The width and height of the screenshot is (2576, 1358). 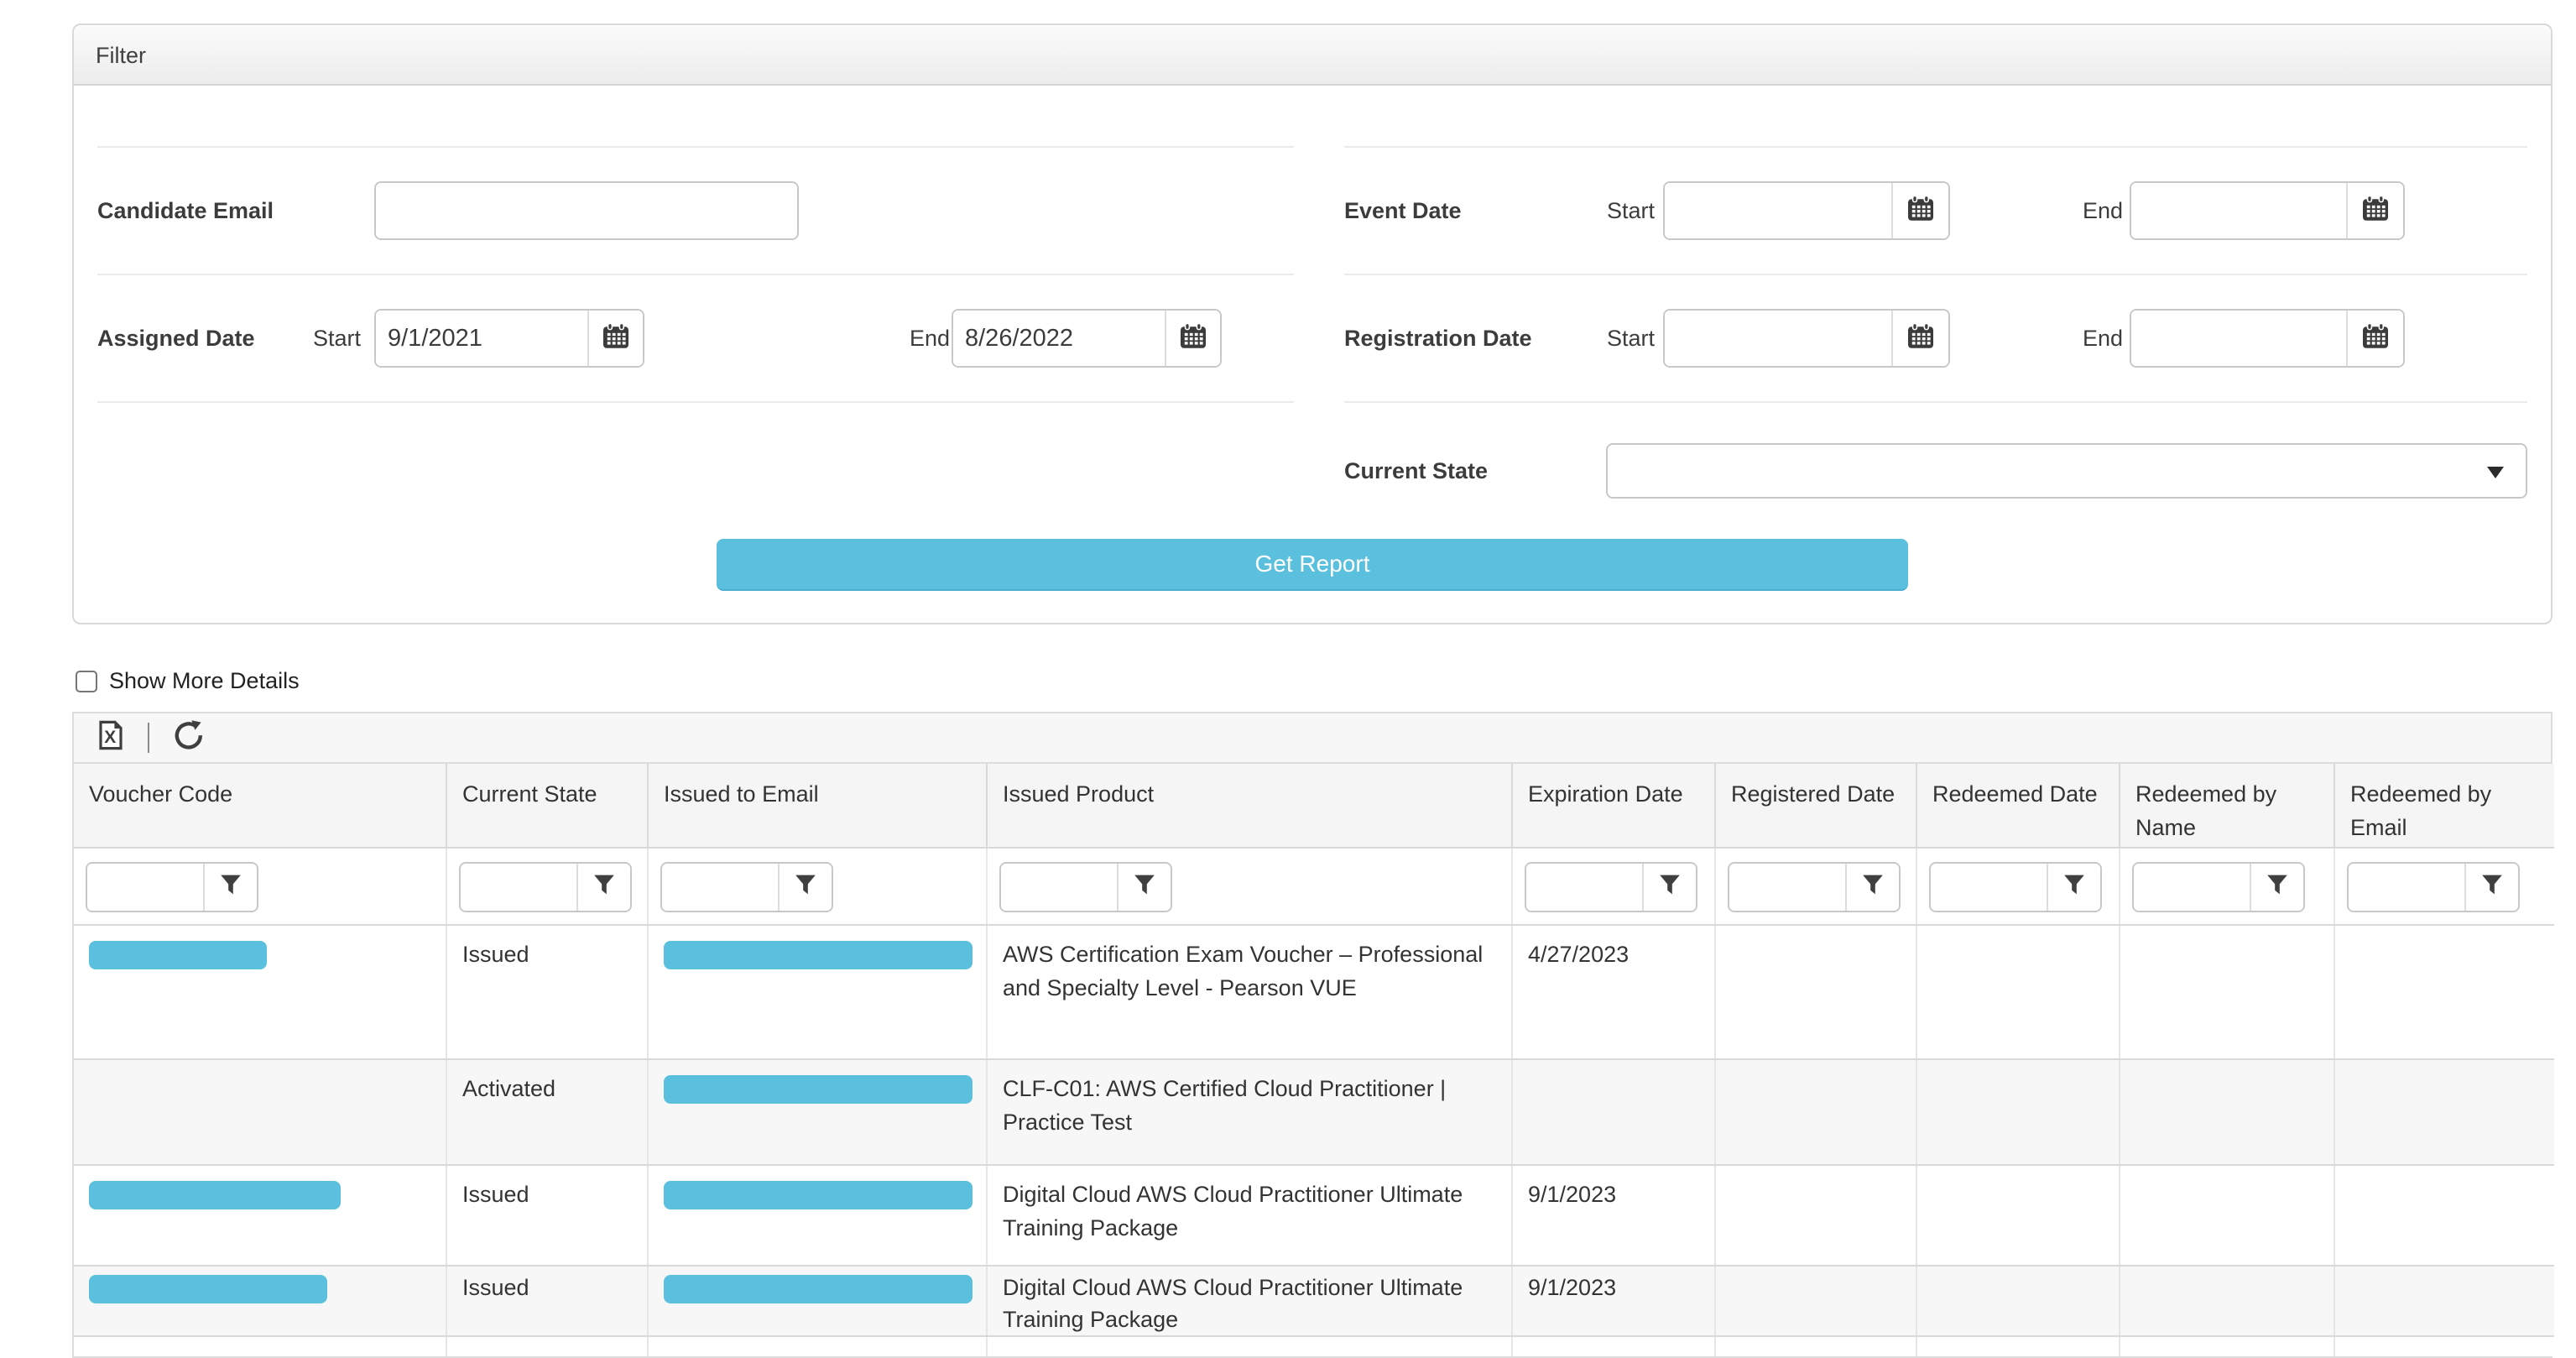 I want to click on voucher-code-filter-button, so click(x=230, y=887).